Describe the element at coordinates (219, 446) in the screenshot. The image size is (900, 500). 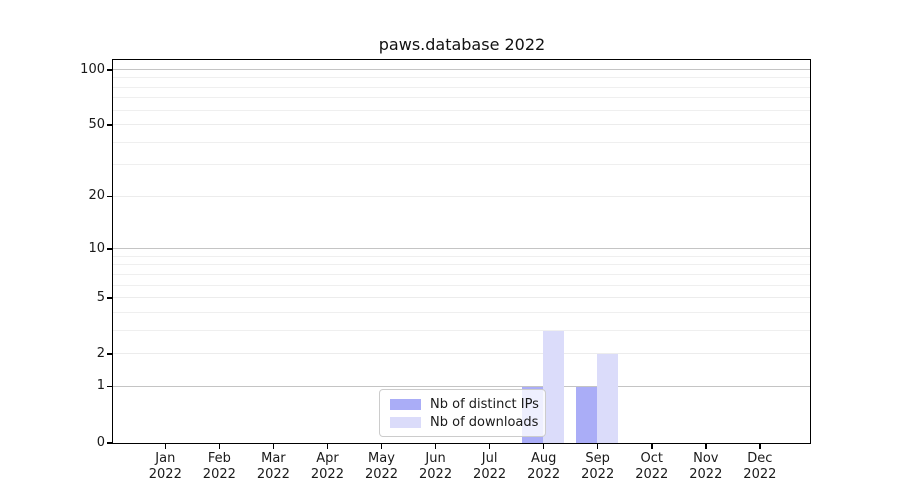
I see `x-tick-feb` at that location.